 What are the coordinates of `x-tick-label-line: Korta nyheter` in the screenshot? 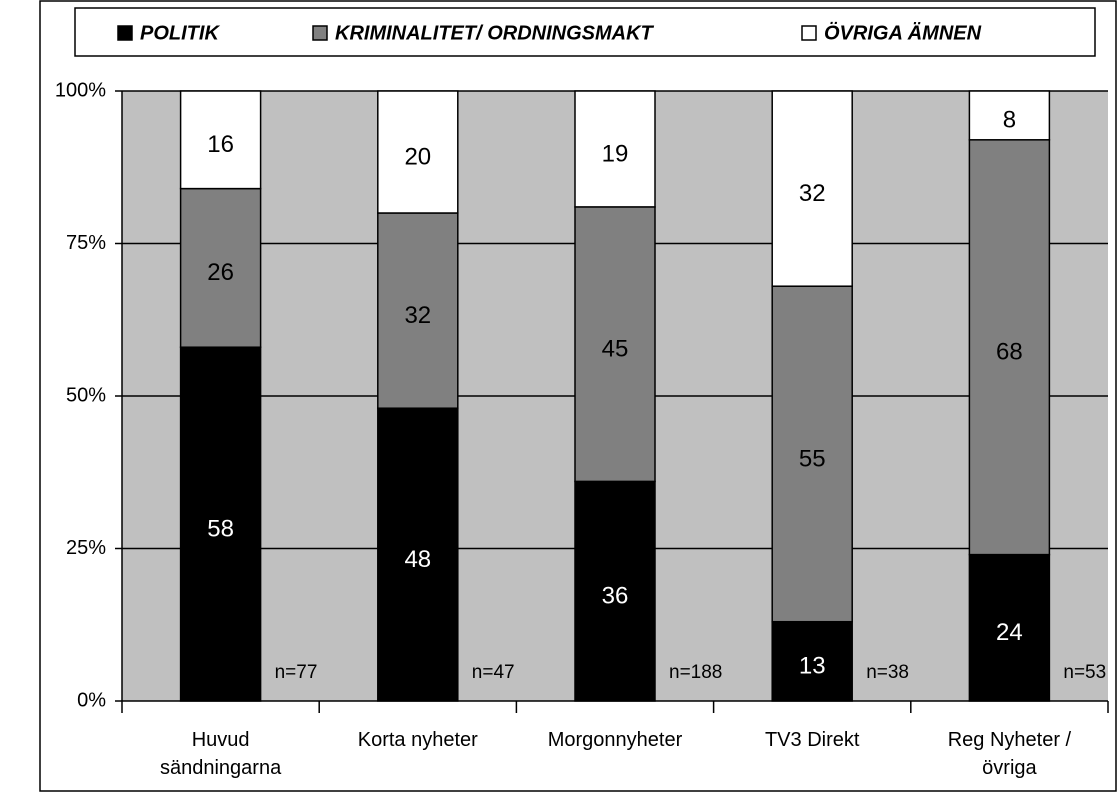 It's located at (418, 740).